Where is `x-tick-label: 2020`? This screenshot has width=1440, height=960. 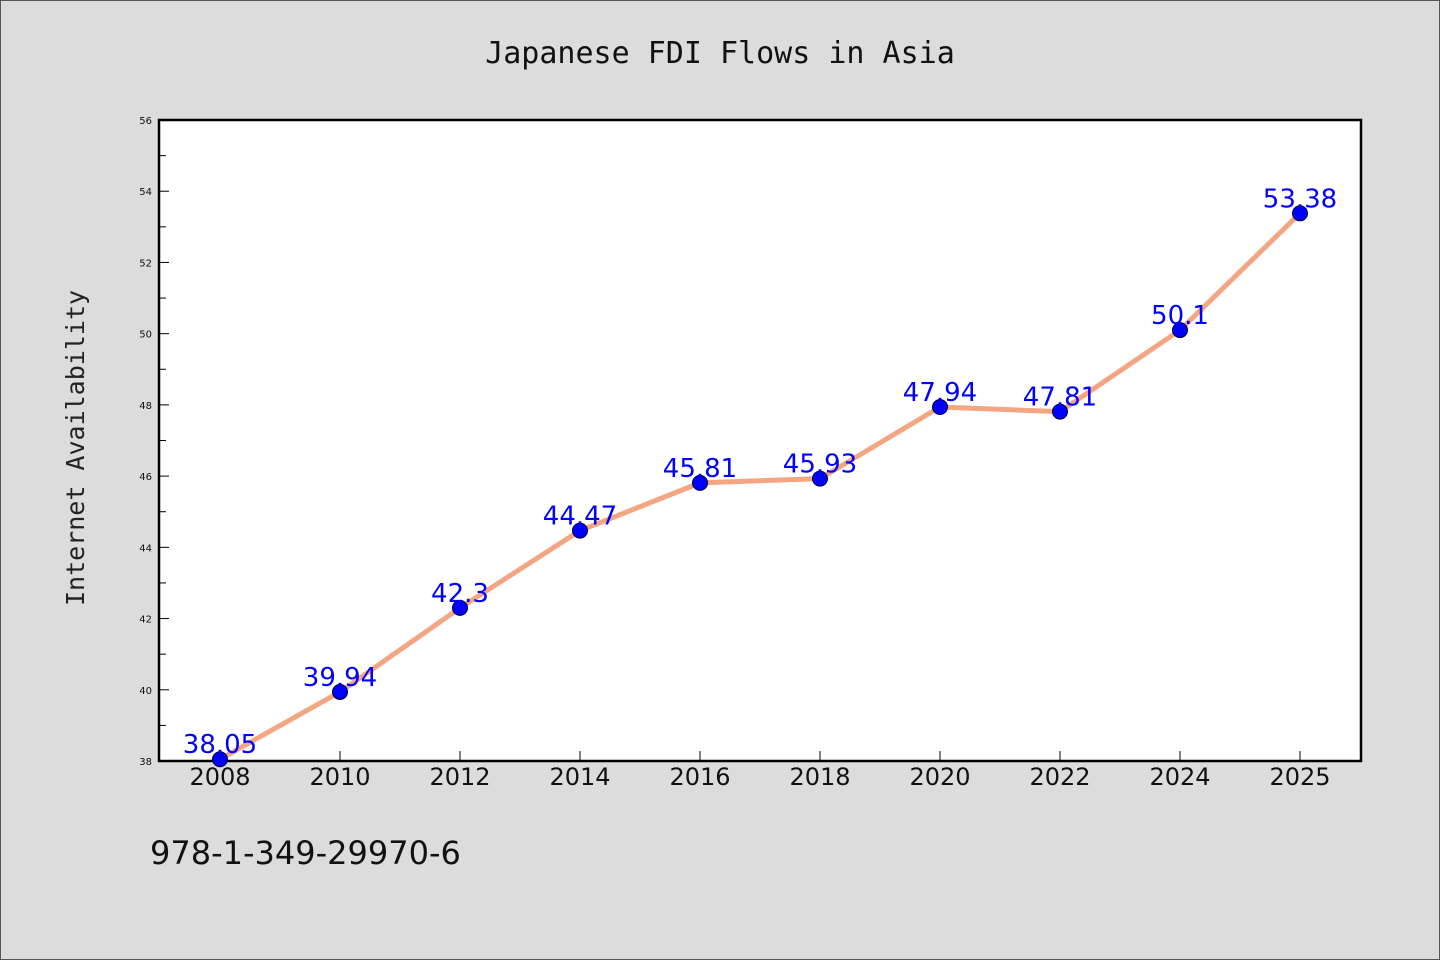 x-tick-label: 2020 is located at coordinates (939, 777).